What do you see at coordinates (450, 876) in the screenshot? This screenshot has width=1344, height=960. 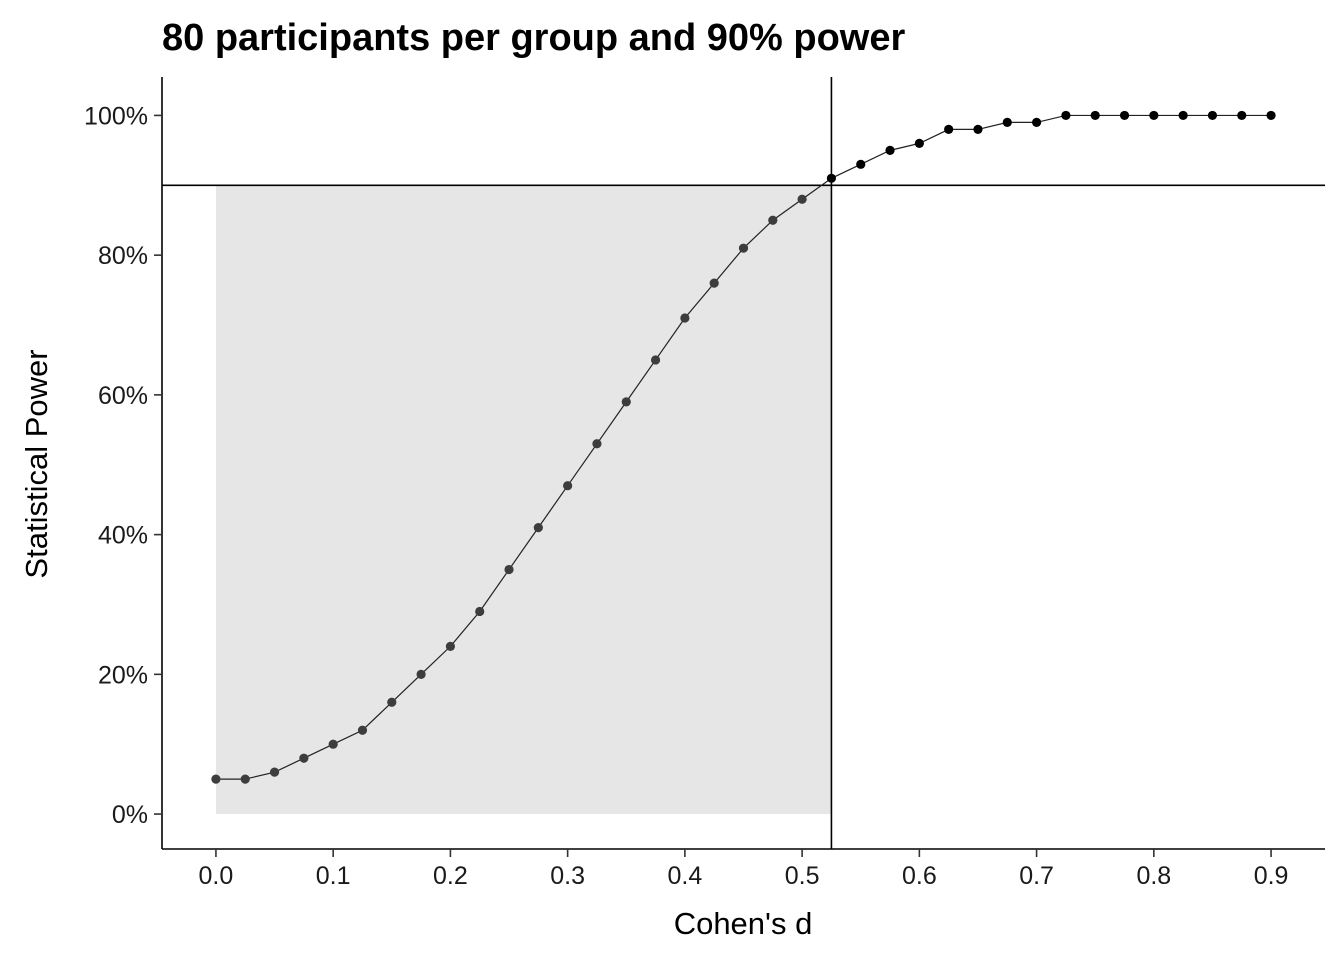 I see `x-tick-label: 0.2` at bounding box center [450, 876].